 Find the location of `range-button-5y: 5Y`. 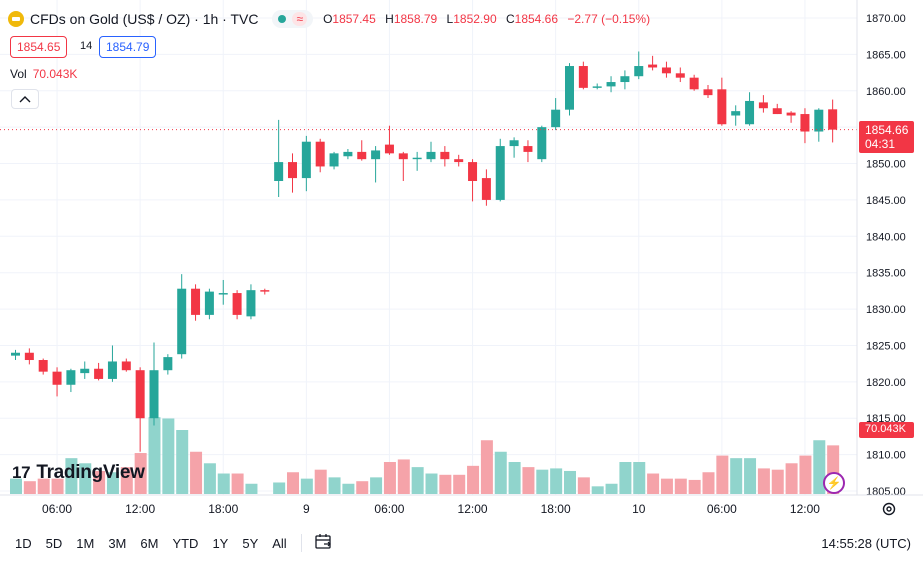

range-button-5y: 5Y is located at coordinates (250, 543).